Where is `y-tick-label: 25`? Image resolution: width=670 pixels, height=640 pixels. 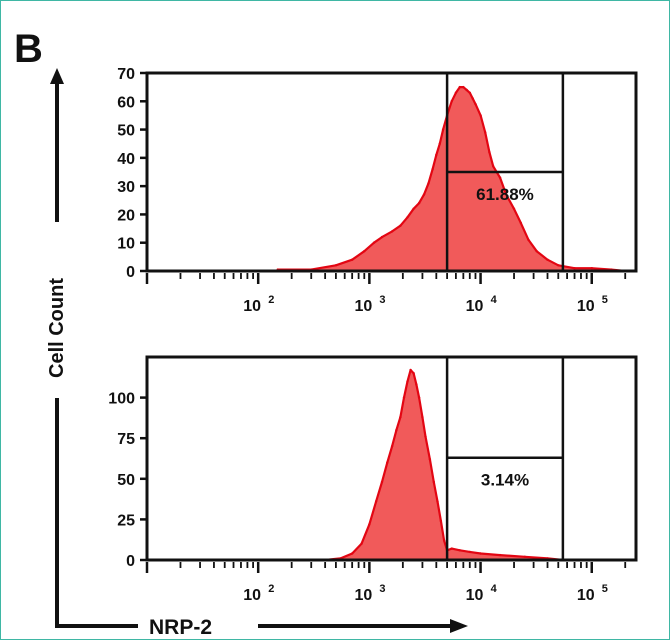
y-tick-label: 25 is located at coordinates (126, 520).